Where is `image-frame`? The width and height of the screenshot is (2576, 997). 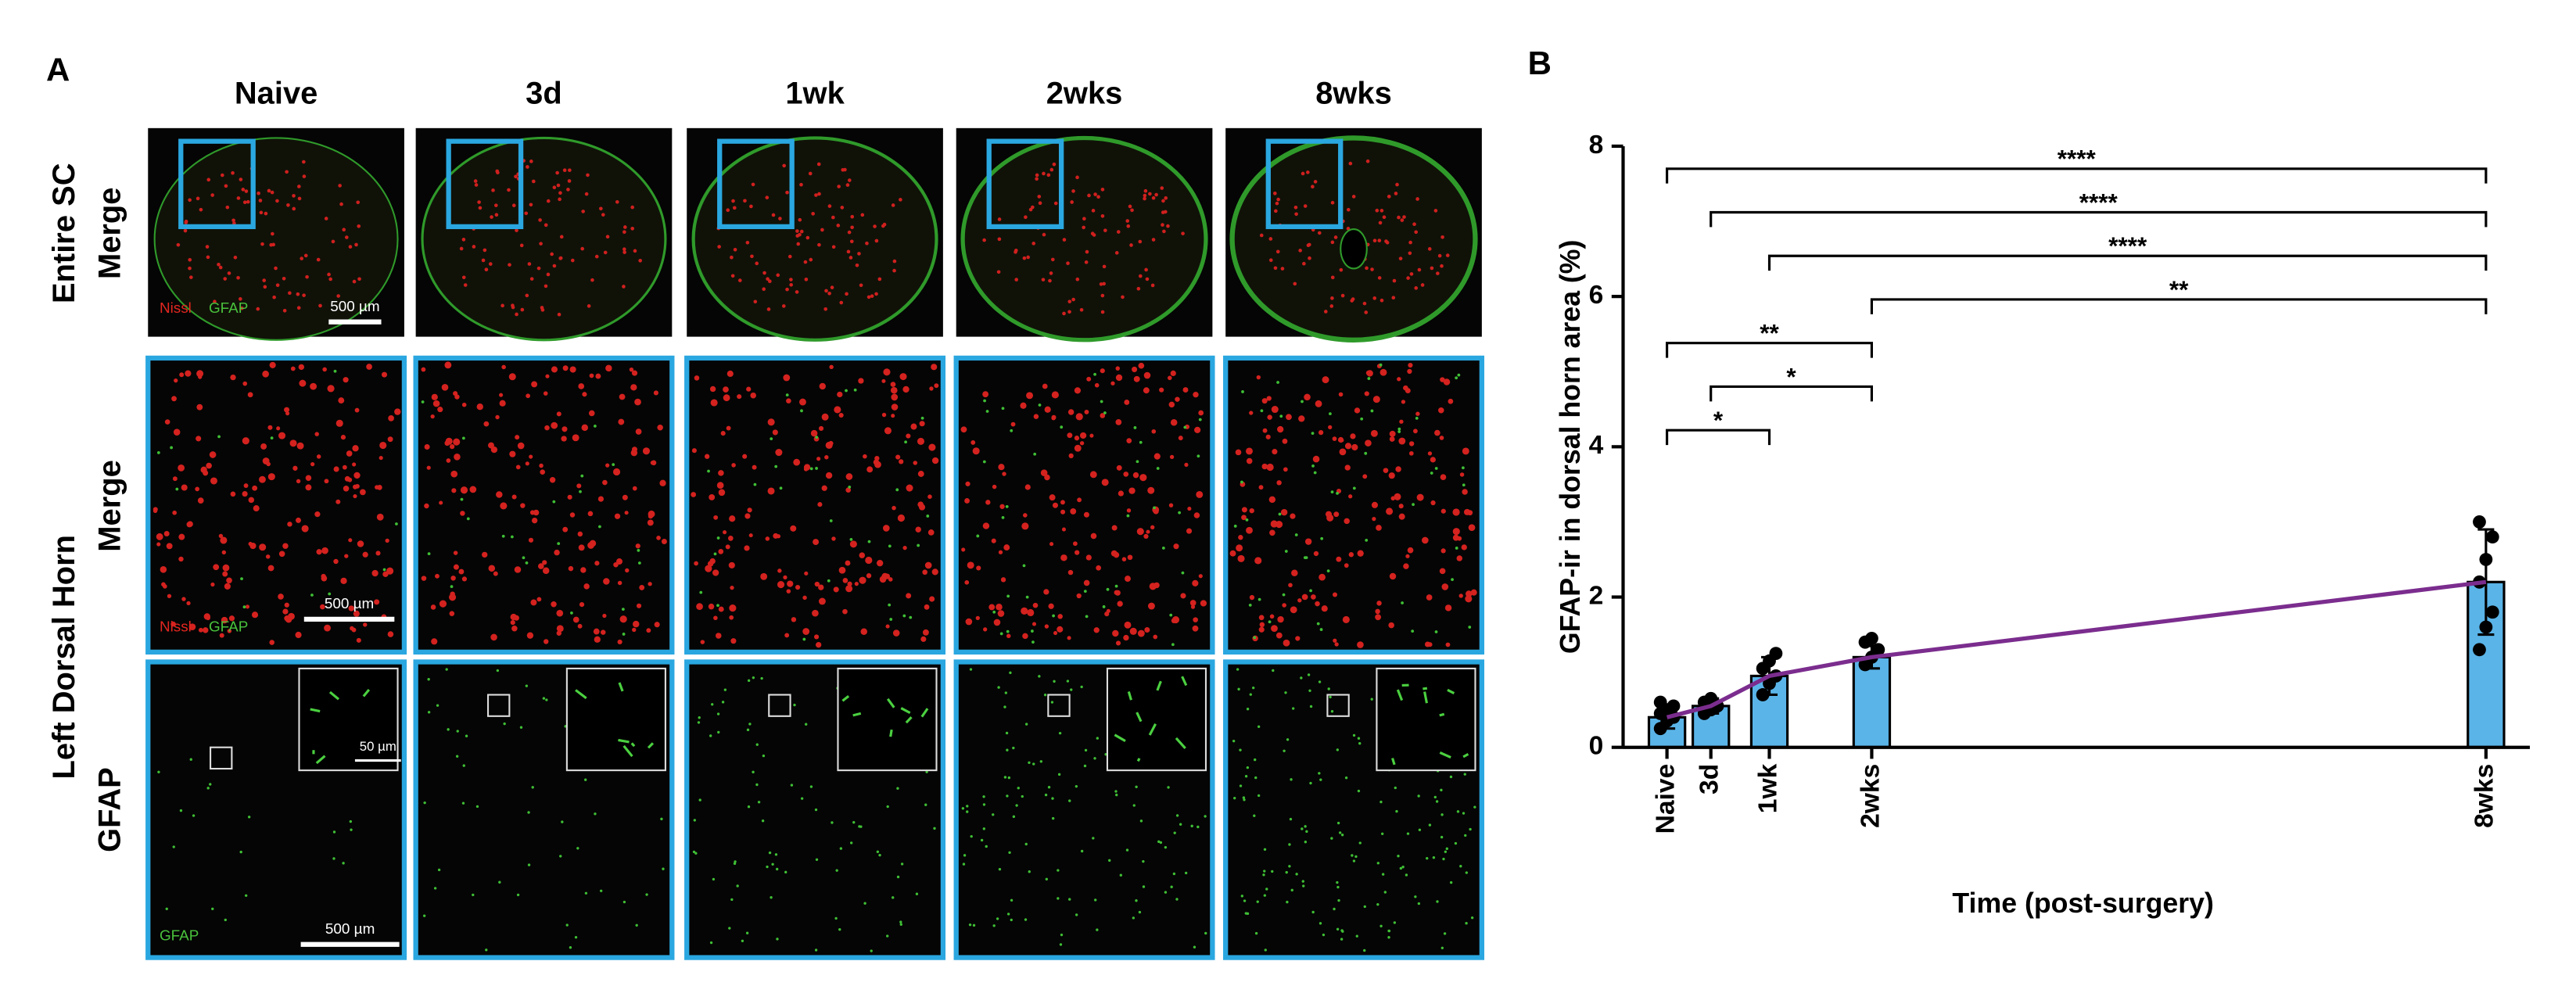
image-frame is located at coordinates (815, 505).